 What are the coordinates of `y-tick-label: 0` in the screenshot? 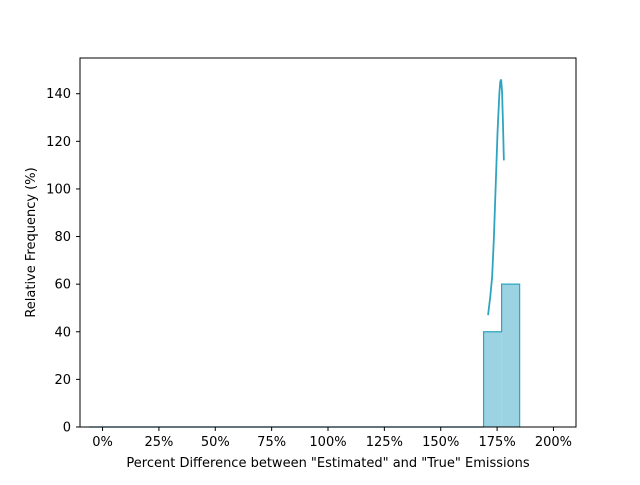 It's located at (67, 428).